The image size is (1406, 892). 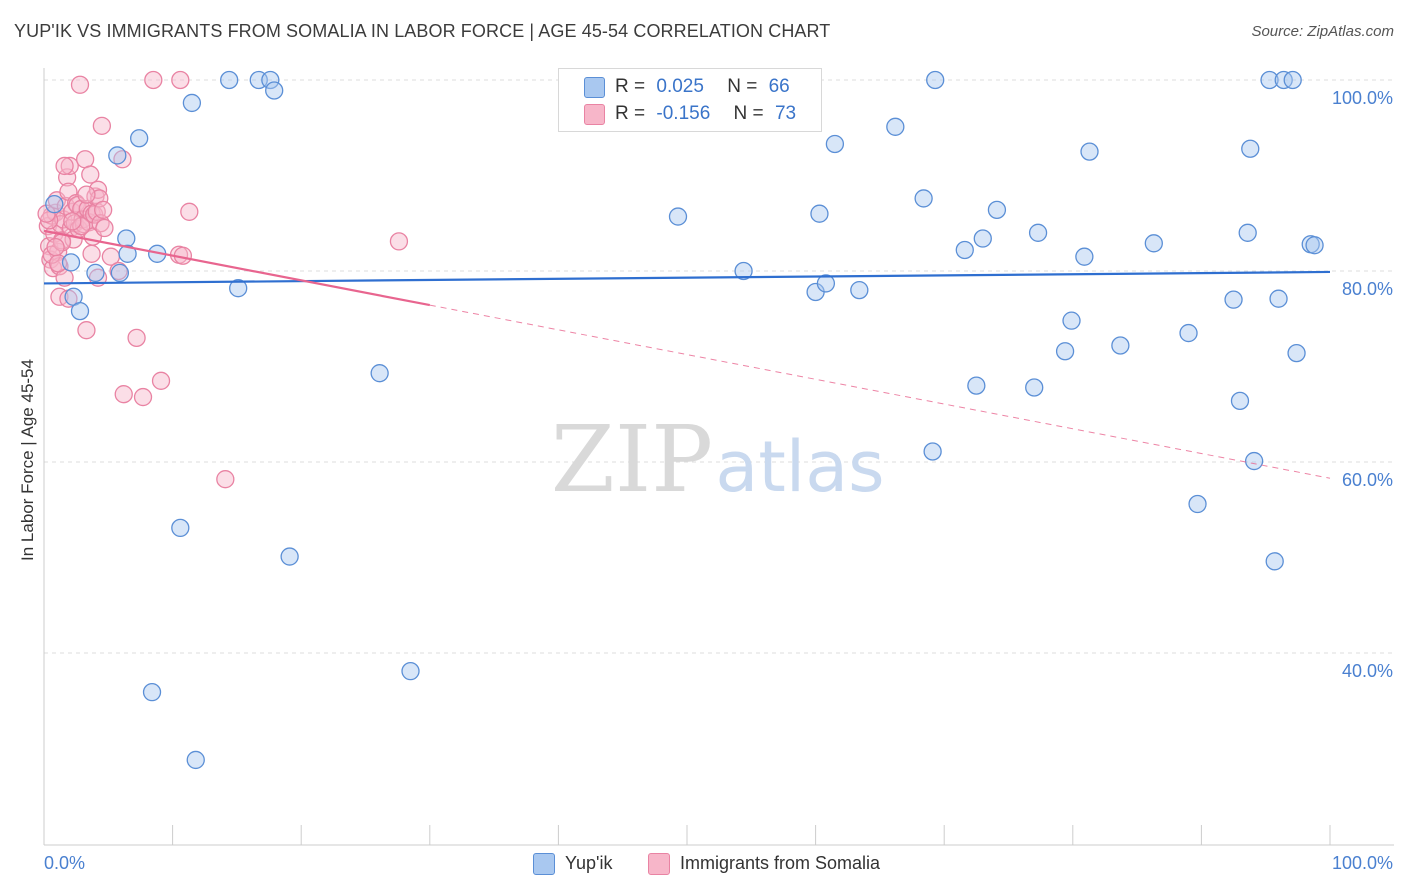 I want to click on y-tick-label: 60.0%, so click(x=1367, y=480).